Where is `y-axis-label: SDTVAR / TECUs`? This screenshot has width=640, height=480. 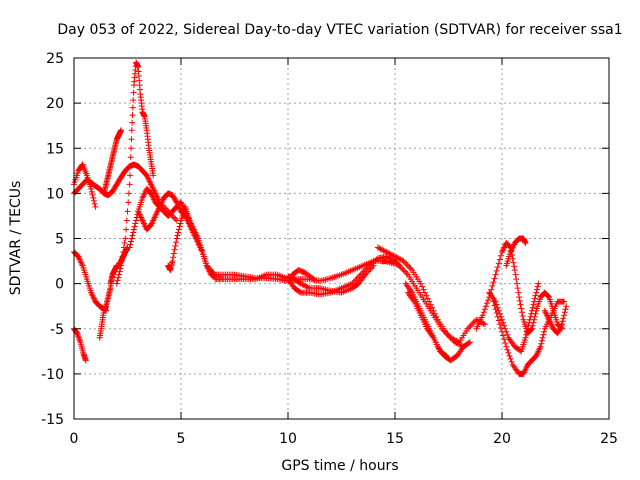 y-axis-label: SDTVAR / TECUs is located at coordinates (16, 238).